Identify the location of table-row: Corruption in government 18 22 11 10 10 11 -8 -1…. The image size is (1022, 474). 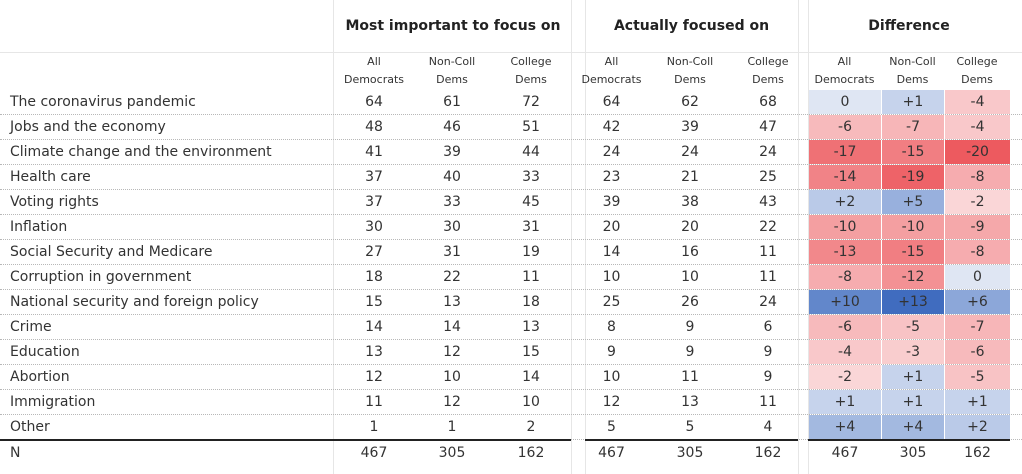
(511, 277).